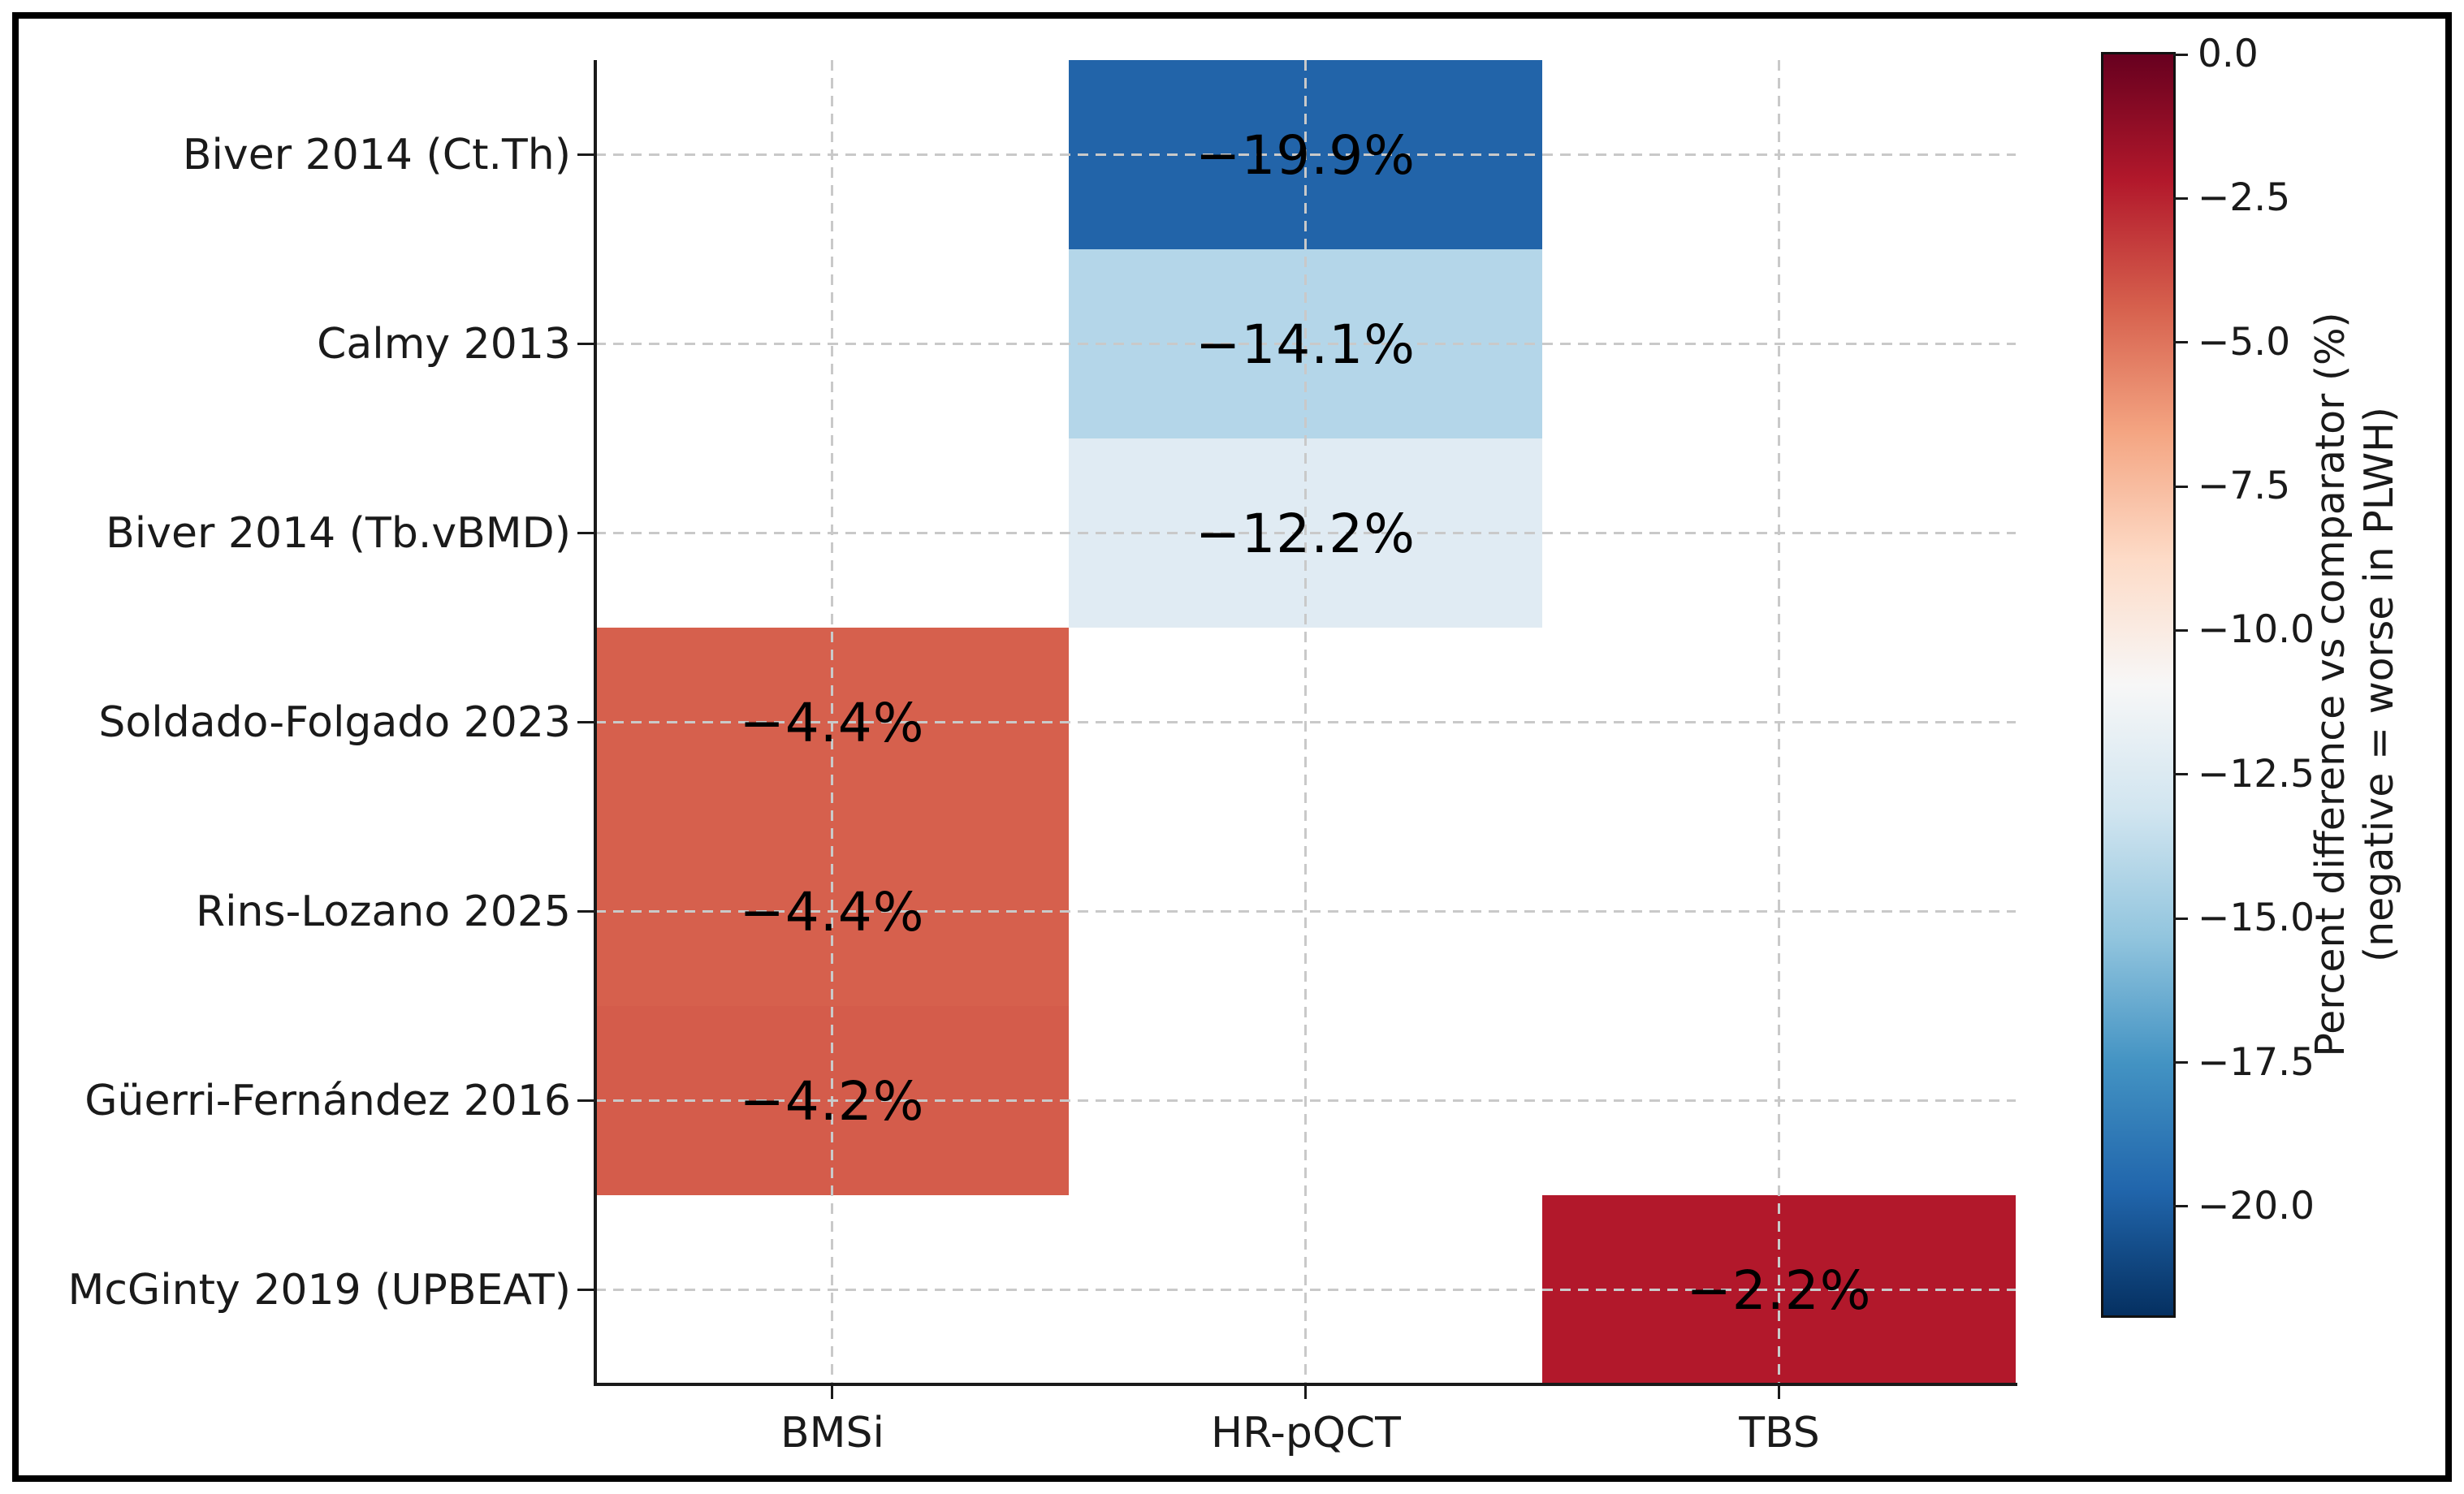 The height and width of the screenshot is (1494, 2464). Describe the element at coordinates (1306, 1433) in the screenshot. I see `column-label: HR-pQCT` at that location.